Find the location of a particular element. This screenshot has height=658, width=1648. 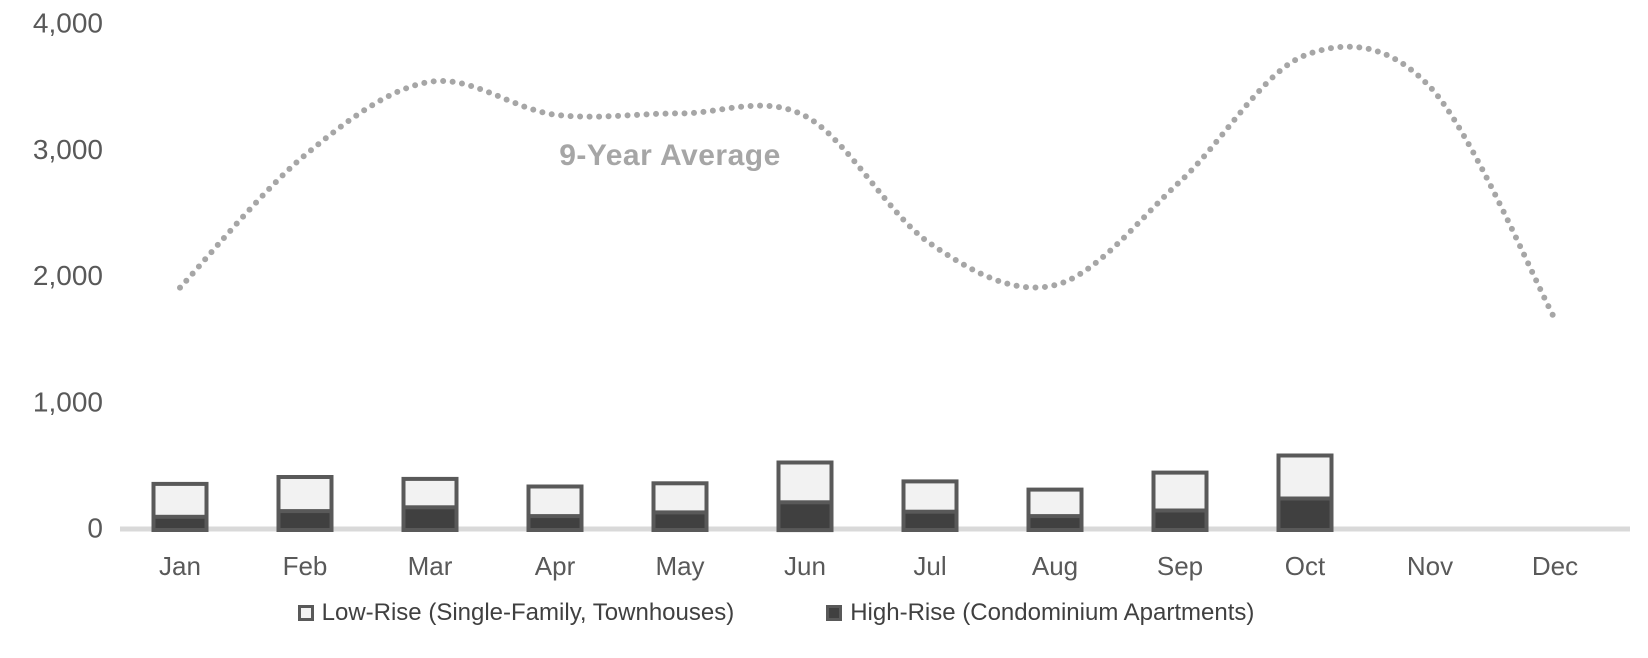

x-category-label: Mar is located at coordinates (430, 566).